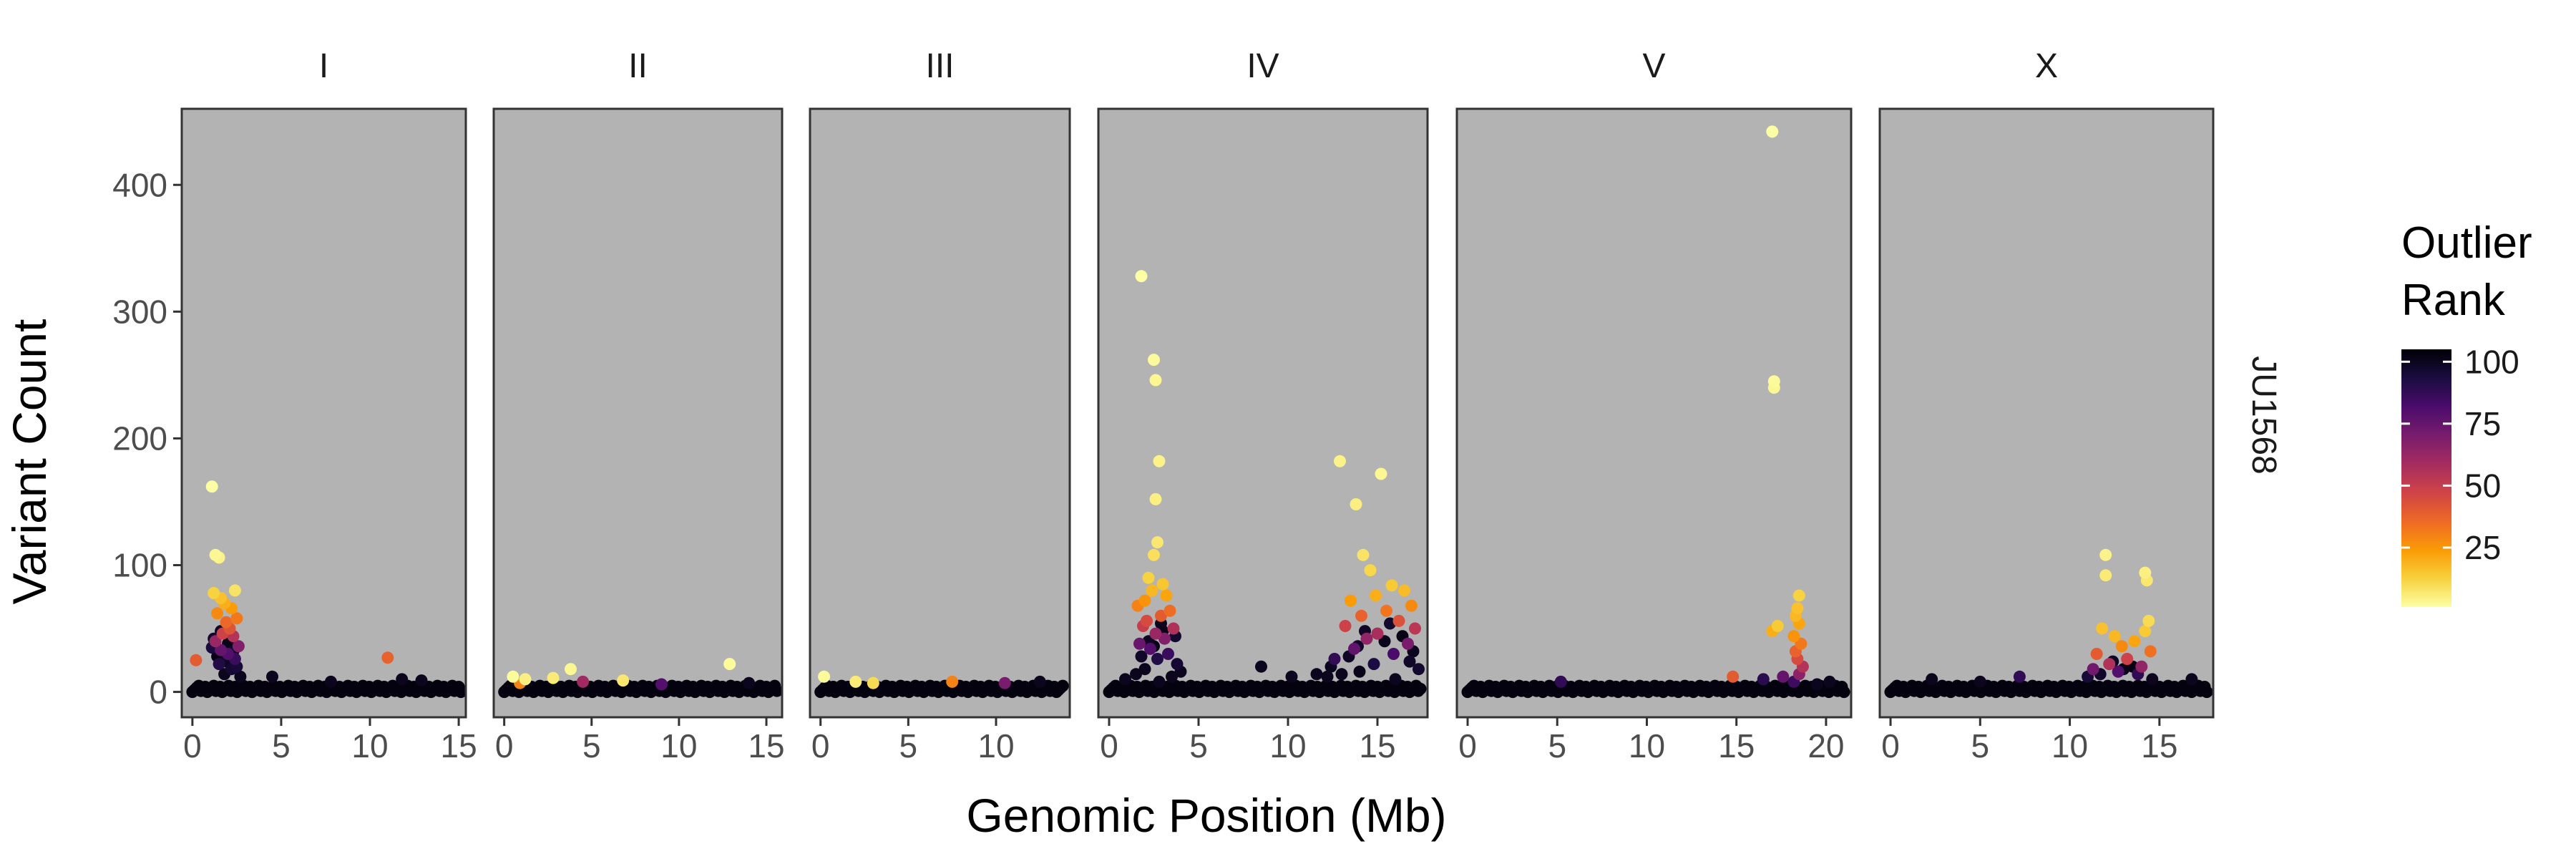 The width and height of the screenshot is (2576, 859). I want to click on facet-panel-X: X 0 5 10 15, so click(2046, 406).